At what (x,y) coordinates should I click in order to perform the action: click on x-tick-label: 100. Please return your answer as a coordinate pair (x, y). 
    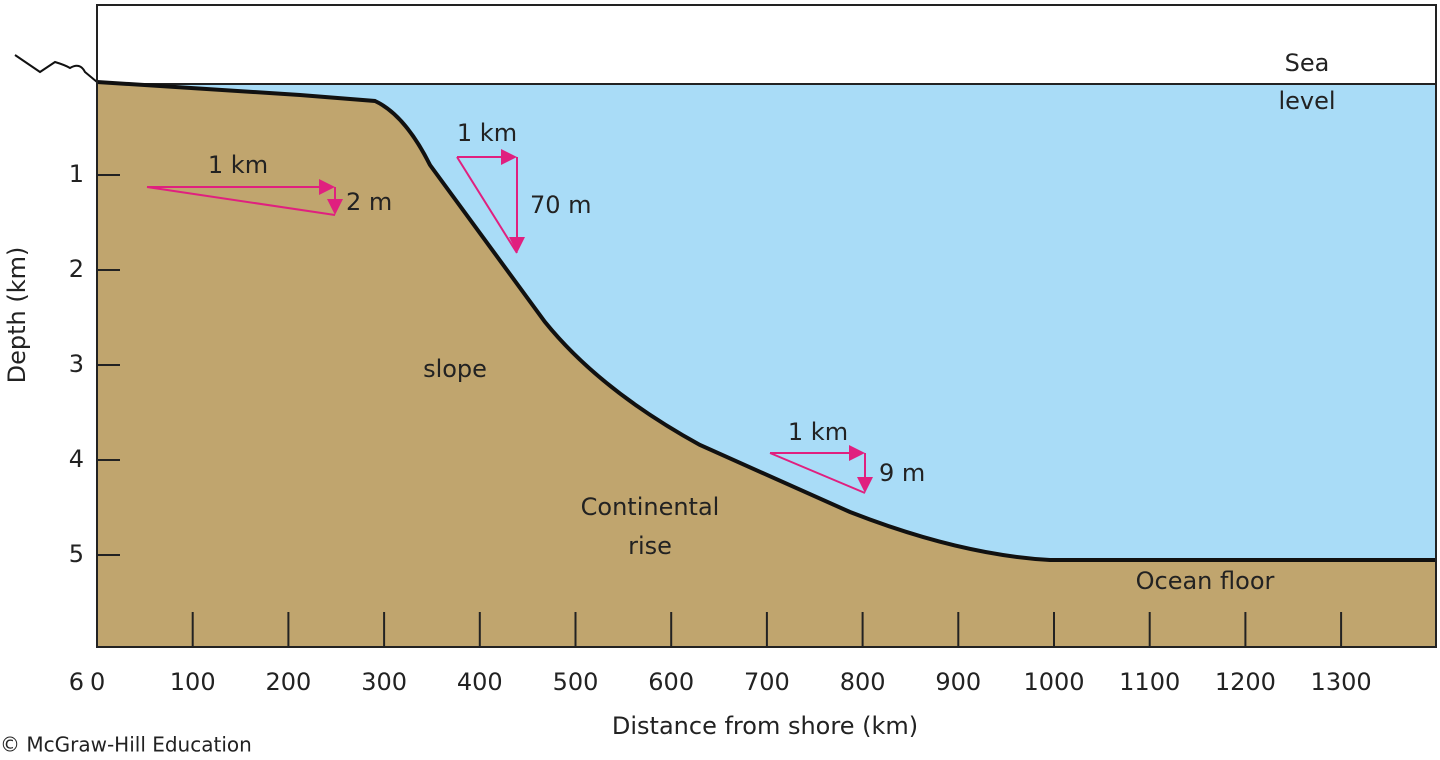
    Looking at the image, I should click on (193, 682).